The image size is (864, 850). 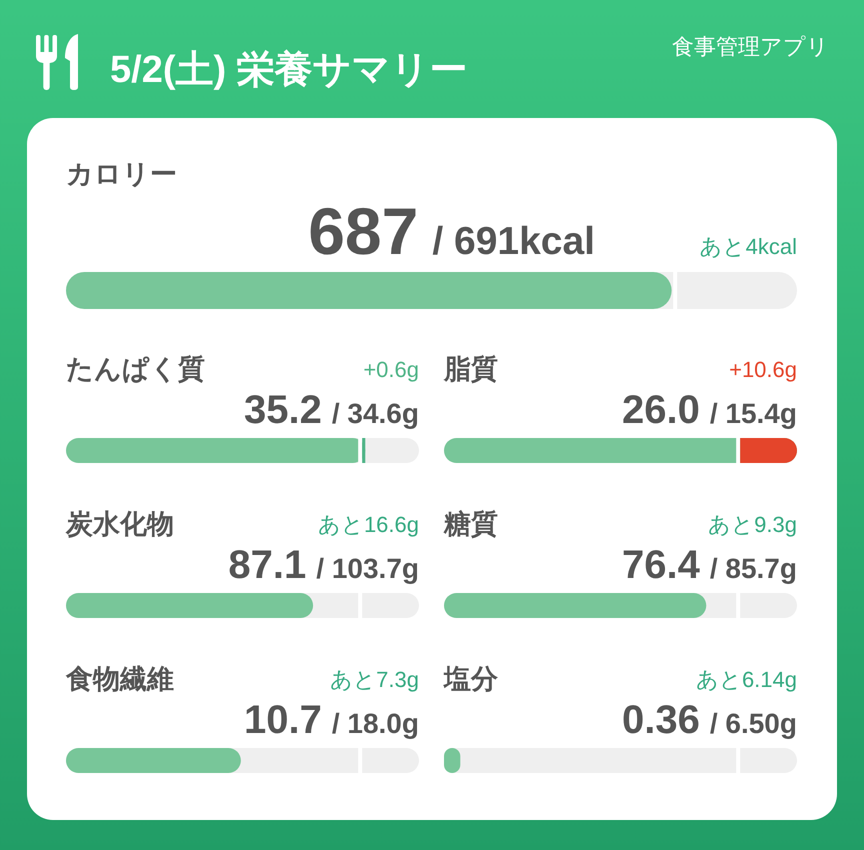 I want to click on amount-label: 0.36, so click(x=661, y=720).